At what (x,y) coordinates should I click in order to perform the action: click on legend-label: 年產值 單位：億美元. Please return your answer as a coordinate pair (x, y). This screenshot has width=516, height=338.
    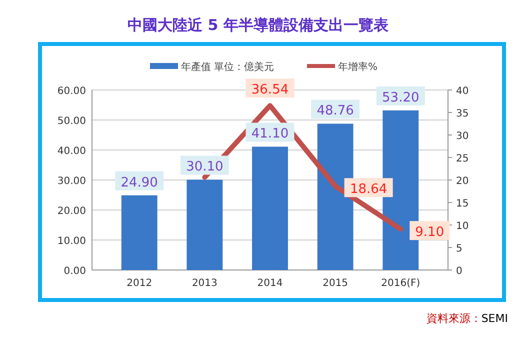
    Looking at the image, I should click on (227, 67).